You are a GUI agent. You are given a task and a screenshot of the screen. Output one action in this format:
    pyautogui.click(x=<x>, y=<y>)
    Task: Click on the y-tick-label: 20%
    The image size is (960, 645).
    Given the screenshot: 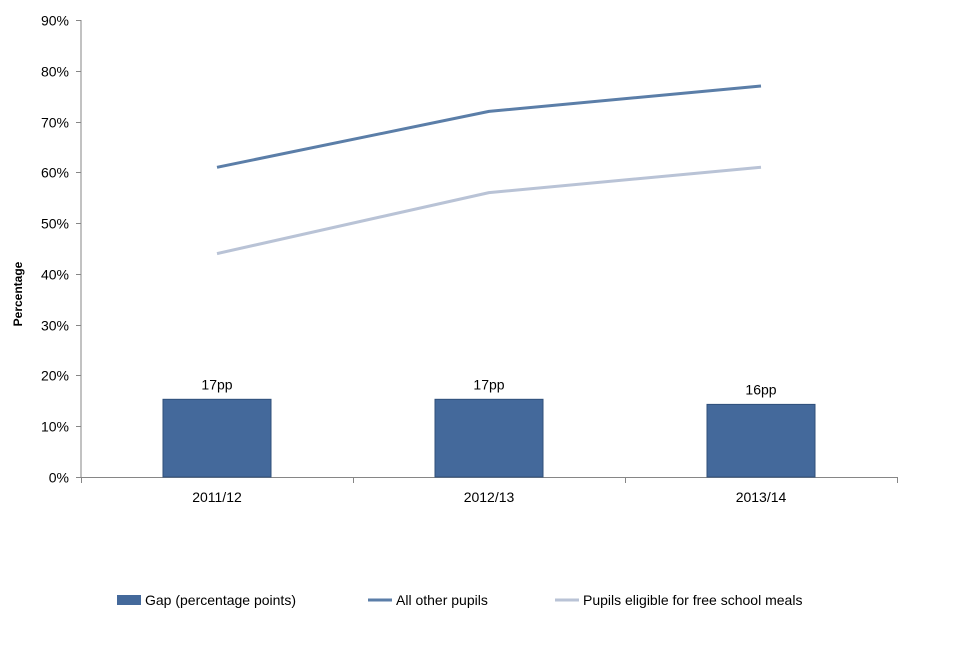 What is the action you would take?
    pyautogui.click(x=55, y=376)
    